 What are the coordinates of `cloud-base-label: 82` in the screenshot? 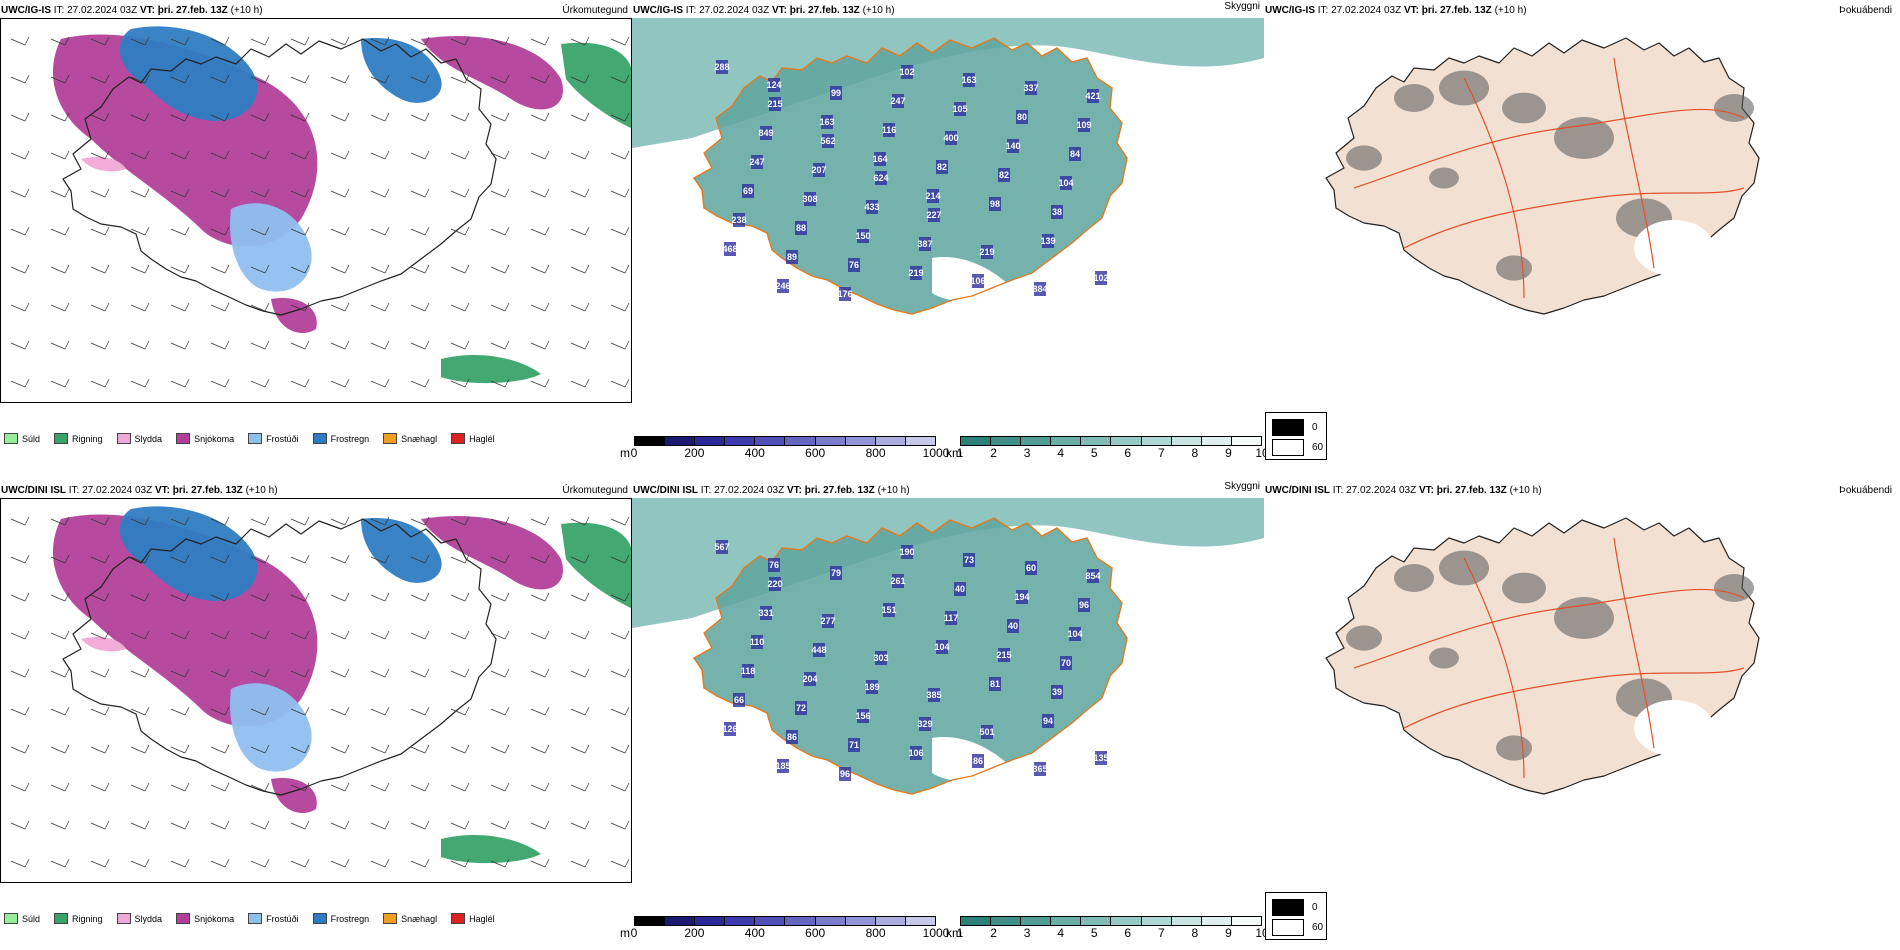 It's located at (942, 167).